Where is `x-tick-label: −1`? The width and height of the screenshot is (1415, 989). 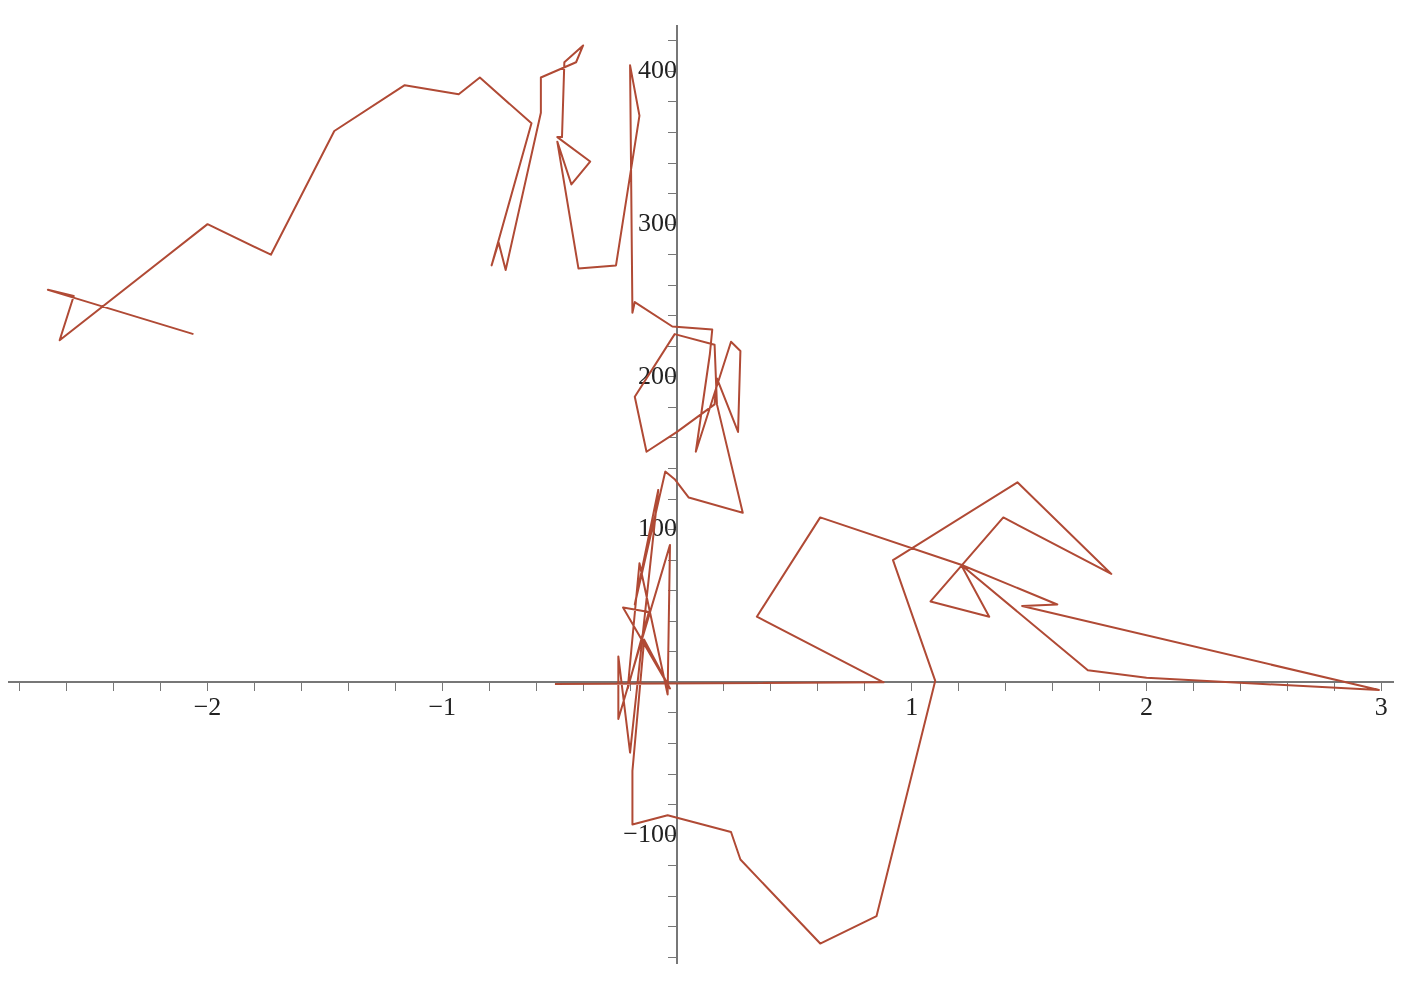 x-tick-label: −1 is located at coordinates (442, 706).